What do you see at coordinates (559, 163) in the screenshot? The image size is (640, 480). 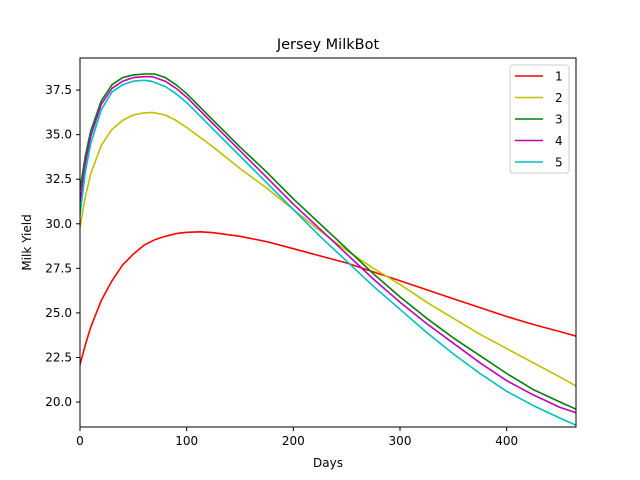 I see `legend-label-5: 5` at bounding box center [559, 163].